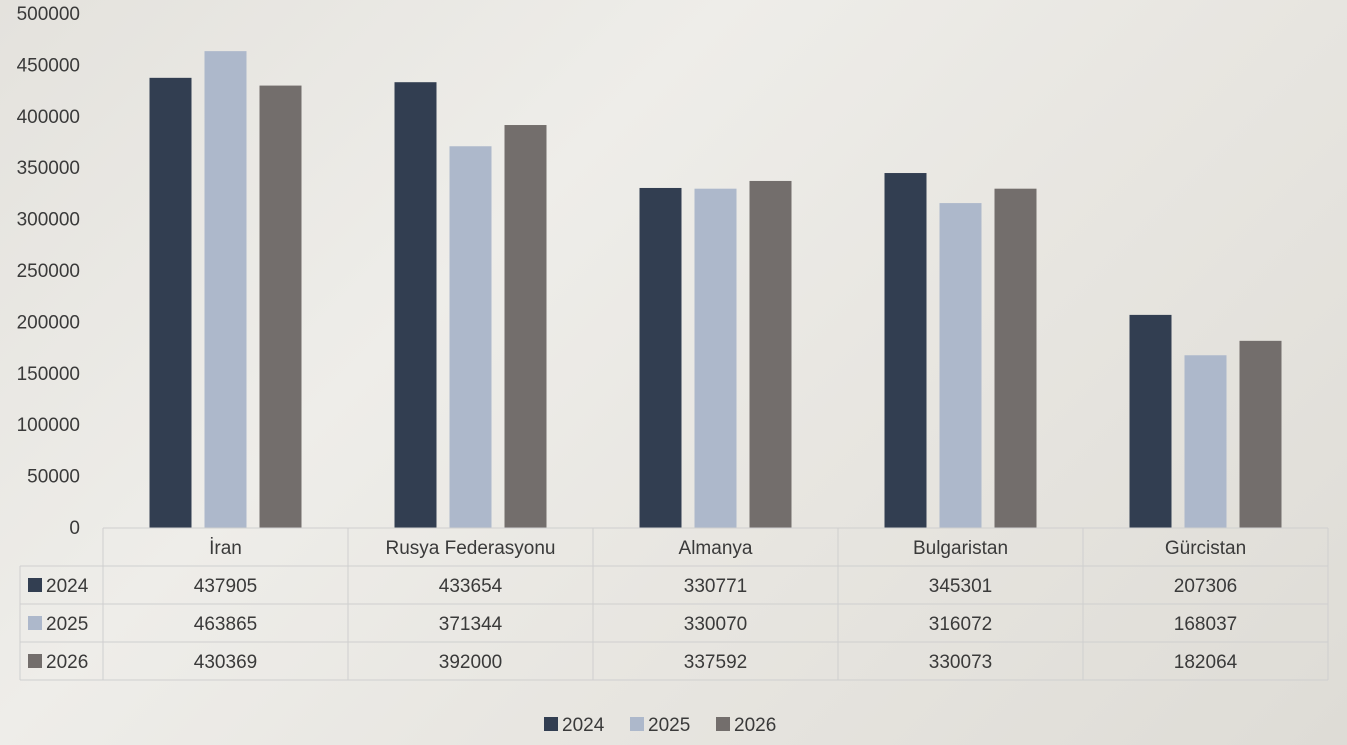  What do you see at coordinates (48, 14) in the screenshot?
I see `y-tick-label: 500000` at bounding box center [48, 14].